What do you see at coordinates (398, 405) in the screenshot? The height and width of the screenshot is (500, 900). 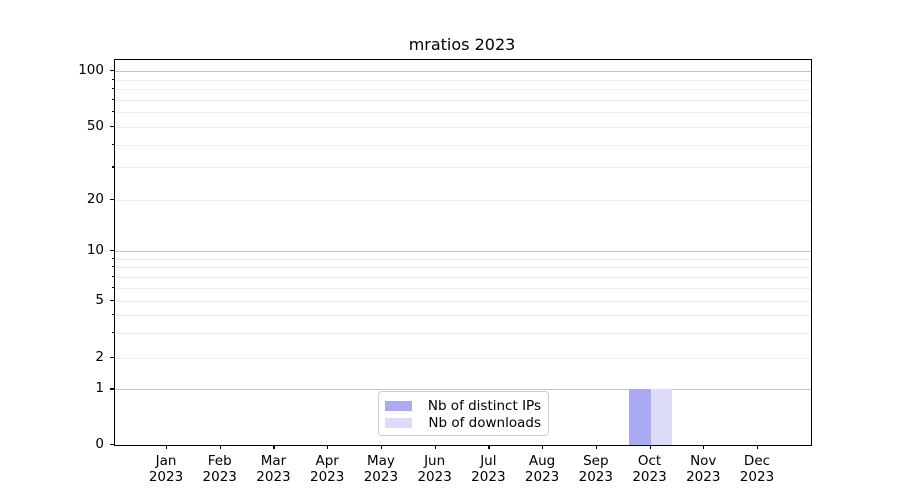 I see `legend-swatch-distinct-ips` at bounding box center [398, 405].